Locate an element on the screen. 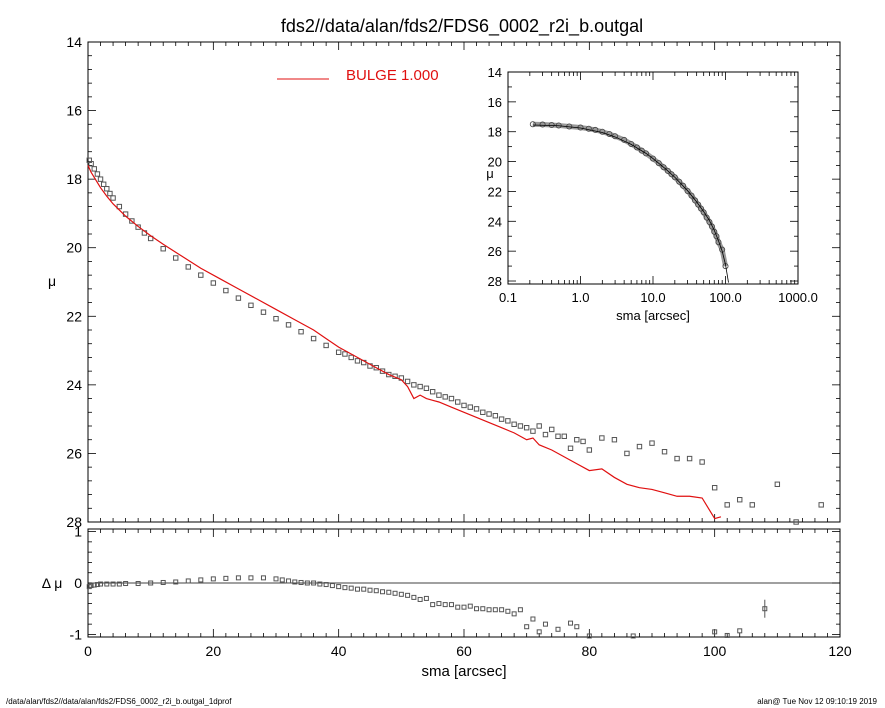  residual-x-tick-label: 40 is located at coordinates (339, 651).